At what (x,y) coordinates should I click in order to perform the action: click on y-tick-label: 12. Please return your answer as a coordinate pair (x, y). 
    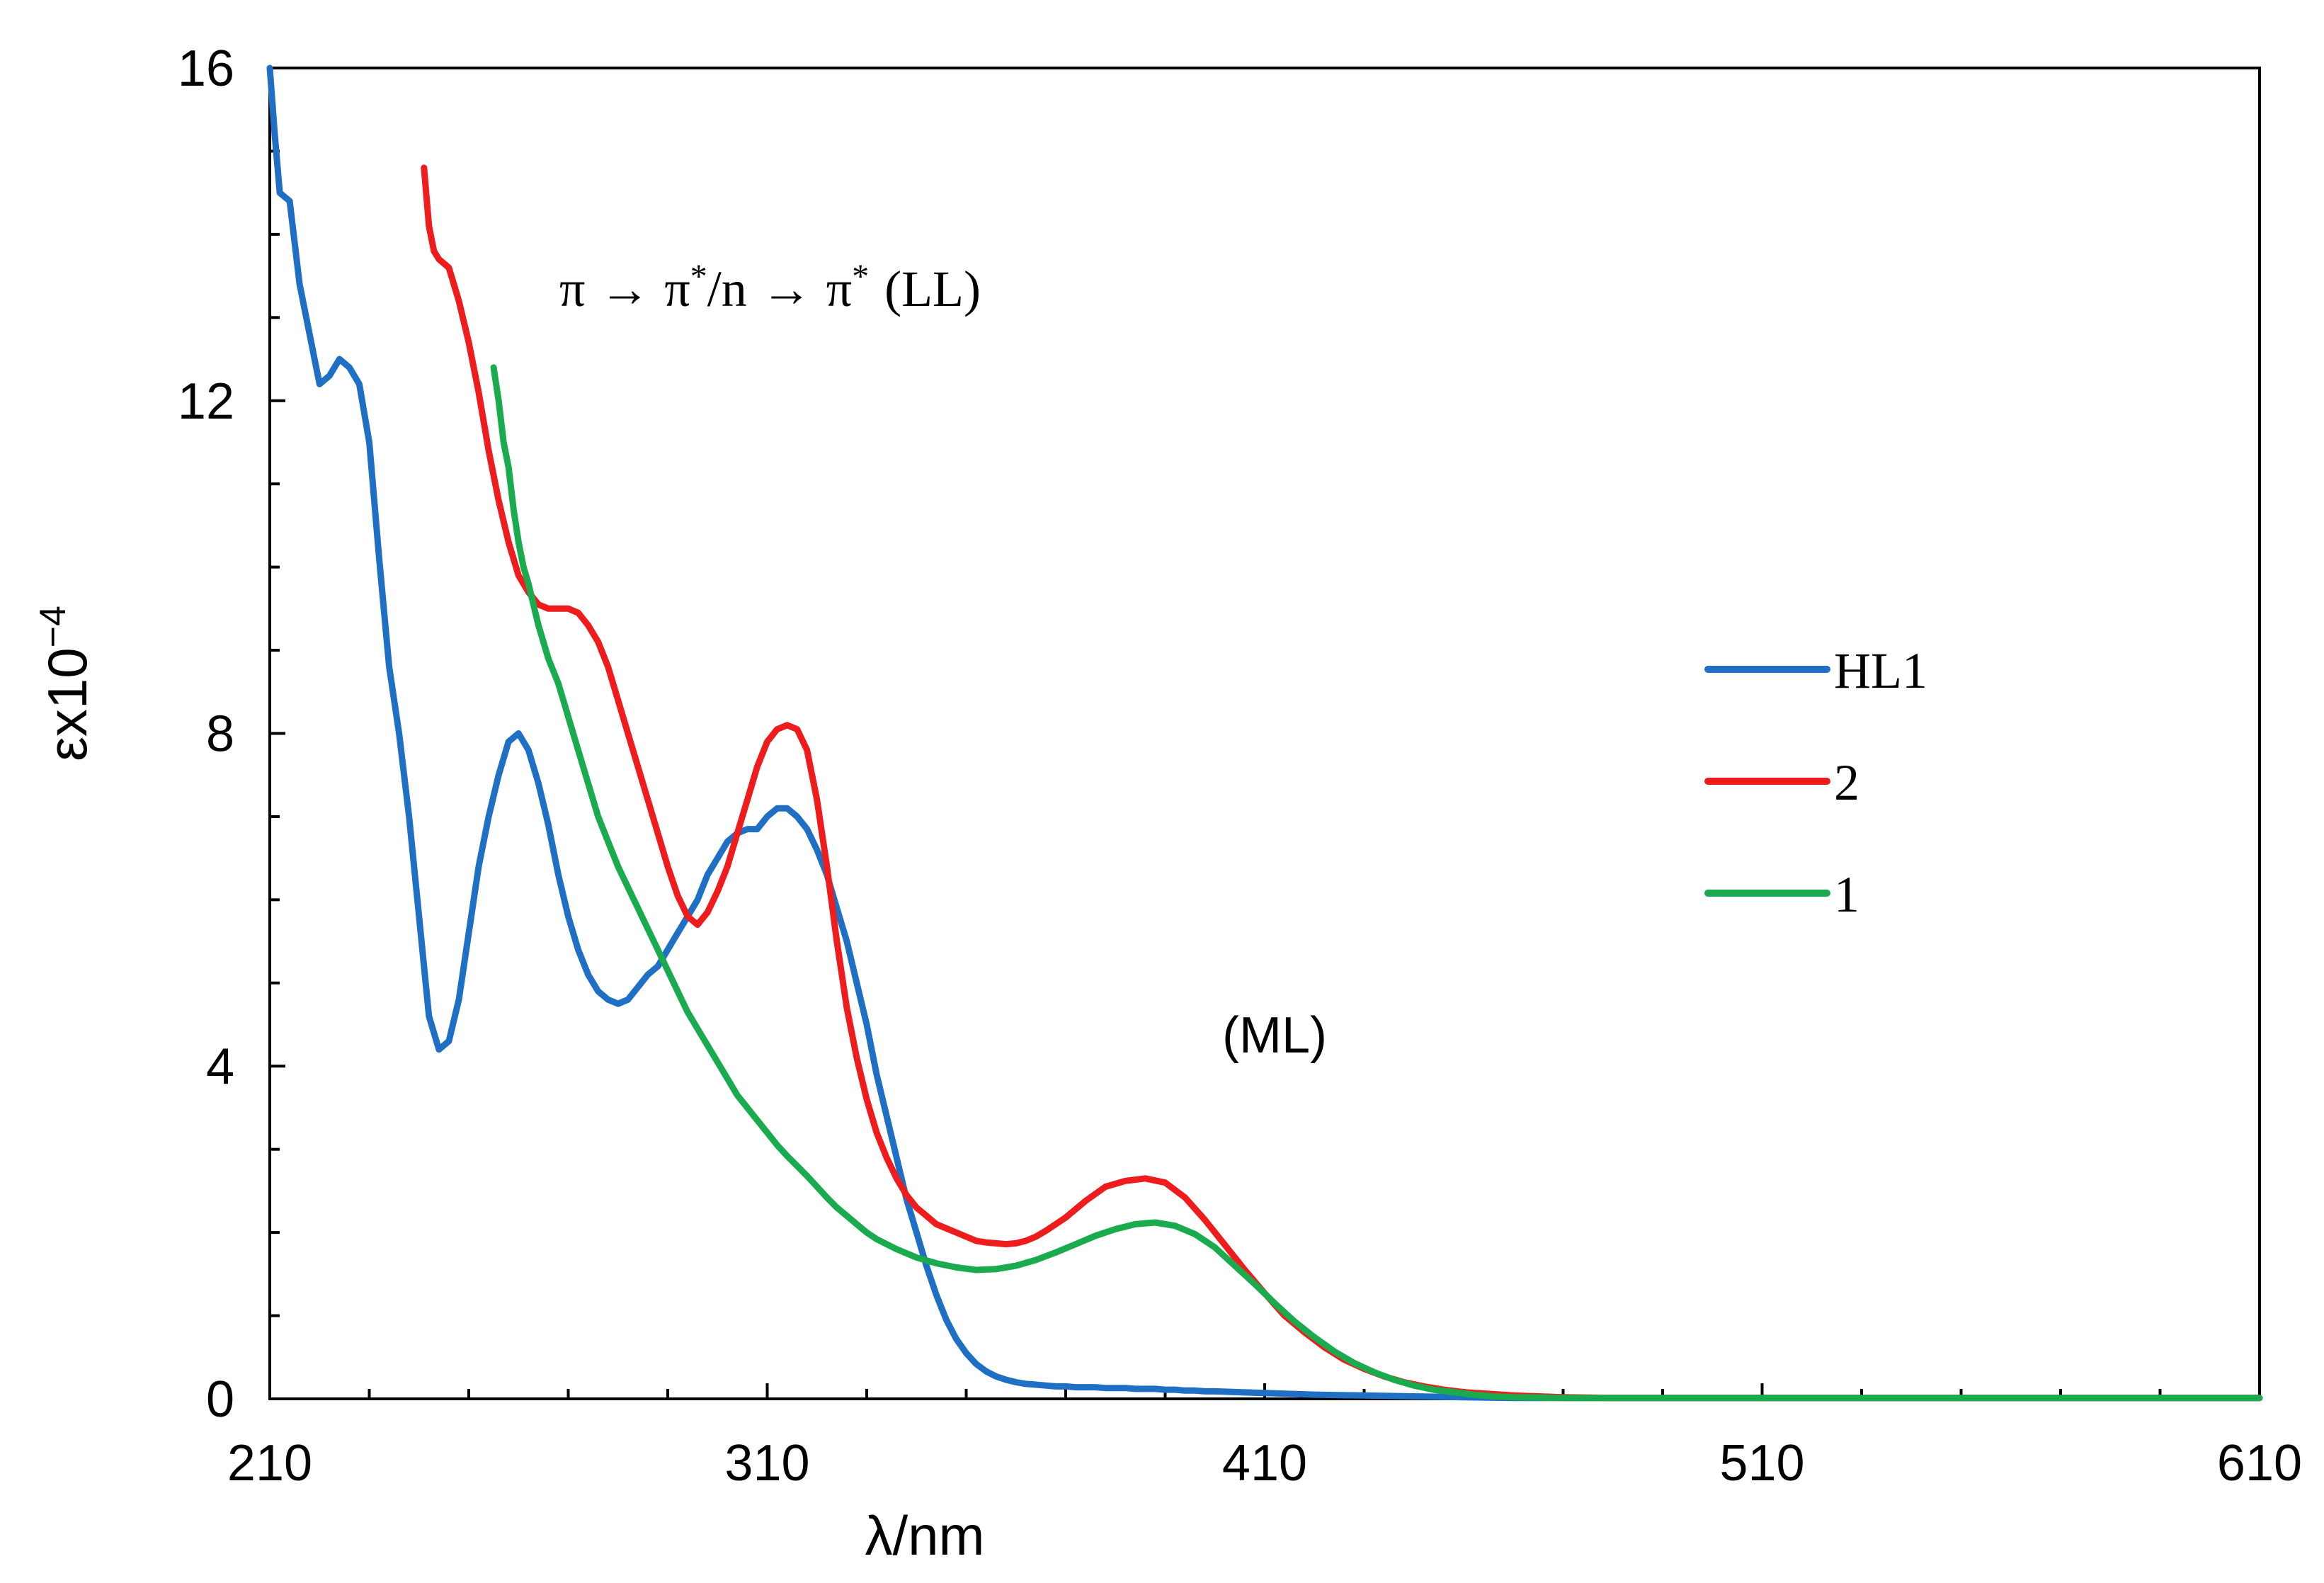
    Looking at the image, I should click on (206, 402).